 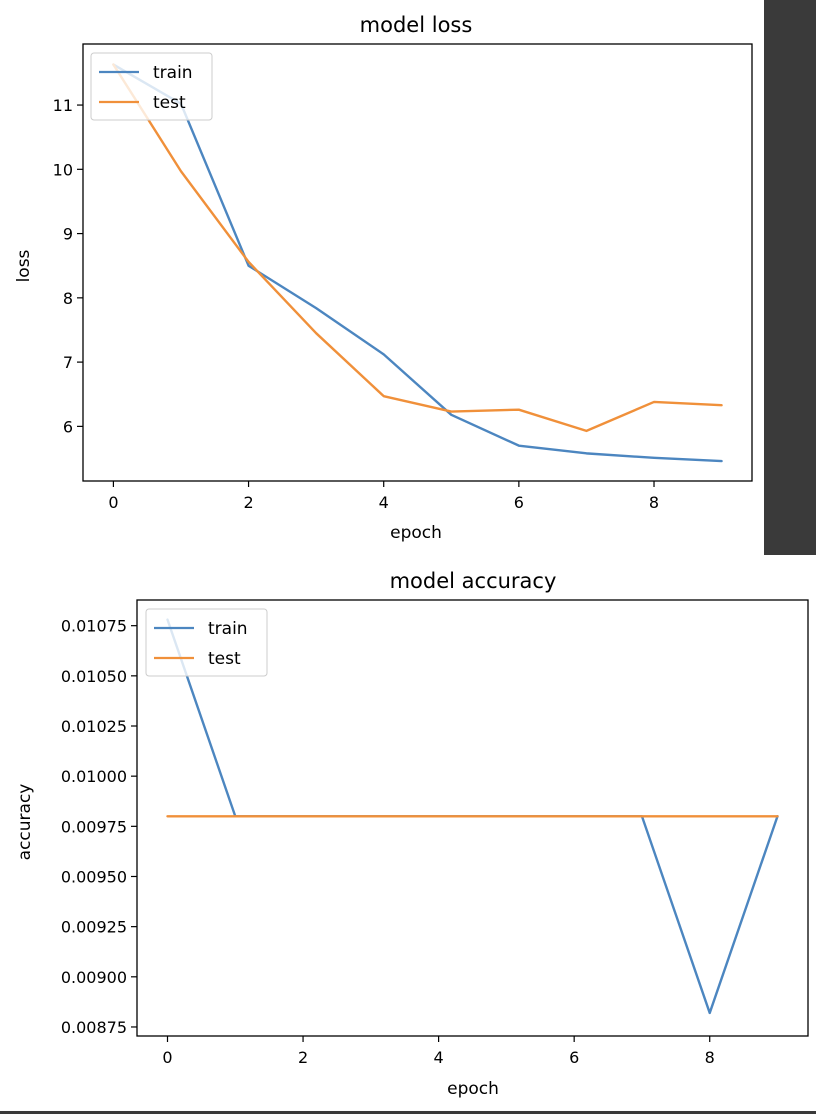 What do you see at coordinates (94, 676) in the screenshot?
I see `y-tick-label: 0.01050` at bounding box center [94, 676].